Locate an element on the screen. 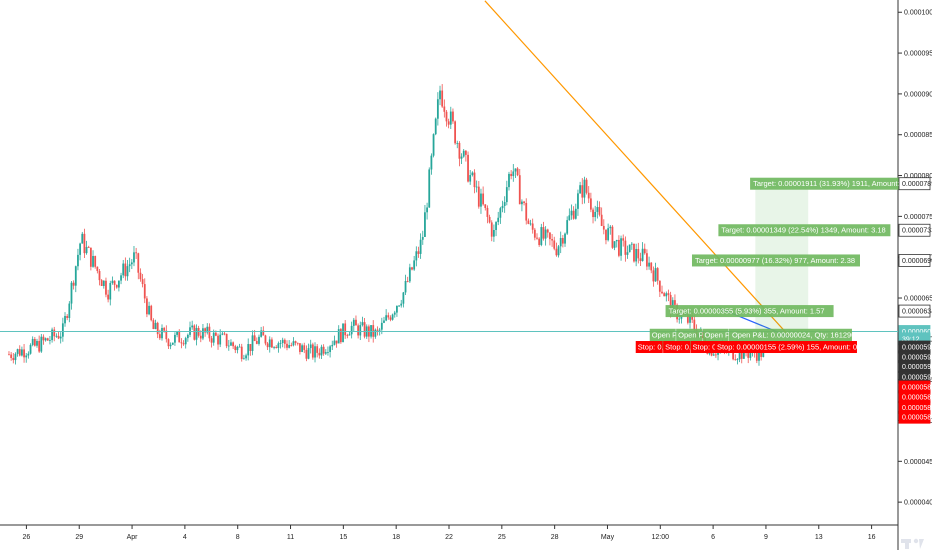 The image size is (932, 550). x-tick-label: 15 is located at coordinates (343, 537).